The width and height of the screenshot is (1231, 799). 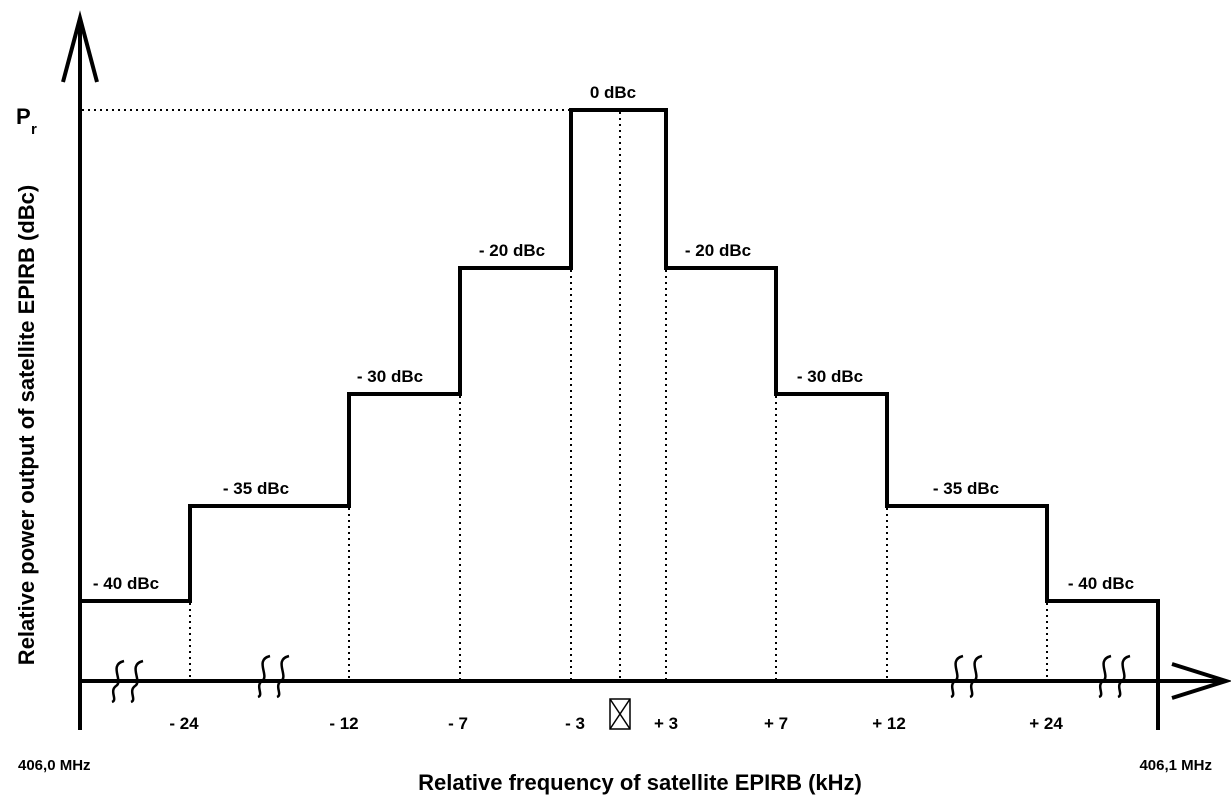 What do you see at coordinates (575, 723) in the screenshot?
I see `tick-label: - 3` at bounding box center [575, 723].